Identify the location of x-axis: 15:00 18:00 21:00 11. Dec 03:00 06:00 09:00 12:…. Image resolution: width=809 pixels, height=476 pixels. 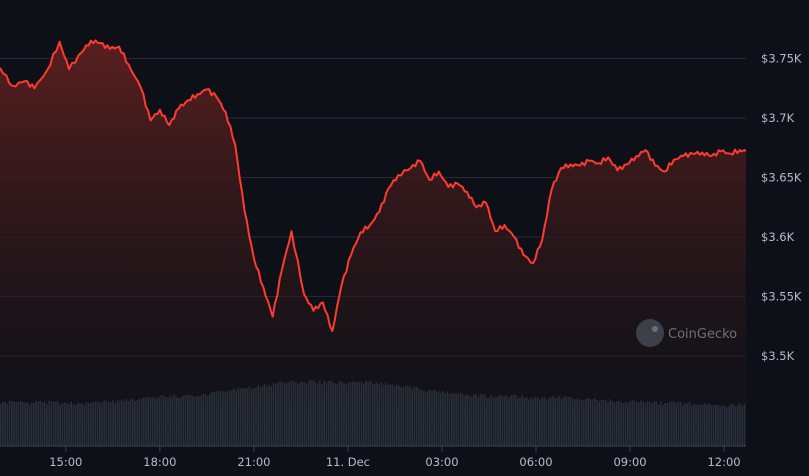
(373, 457).